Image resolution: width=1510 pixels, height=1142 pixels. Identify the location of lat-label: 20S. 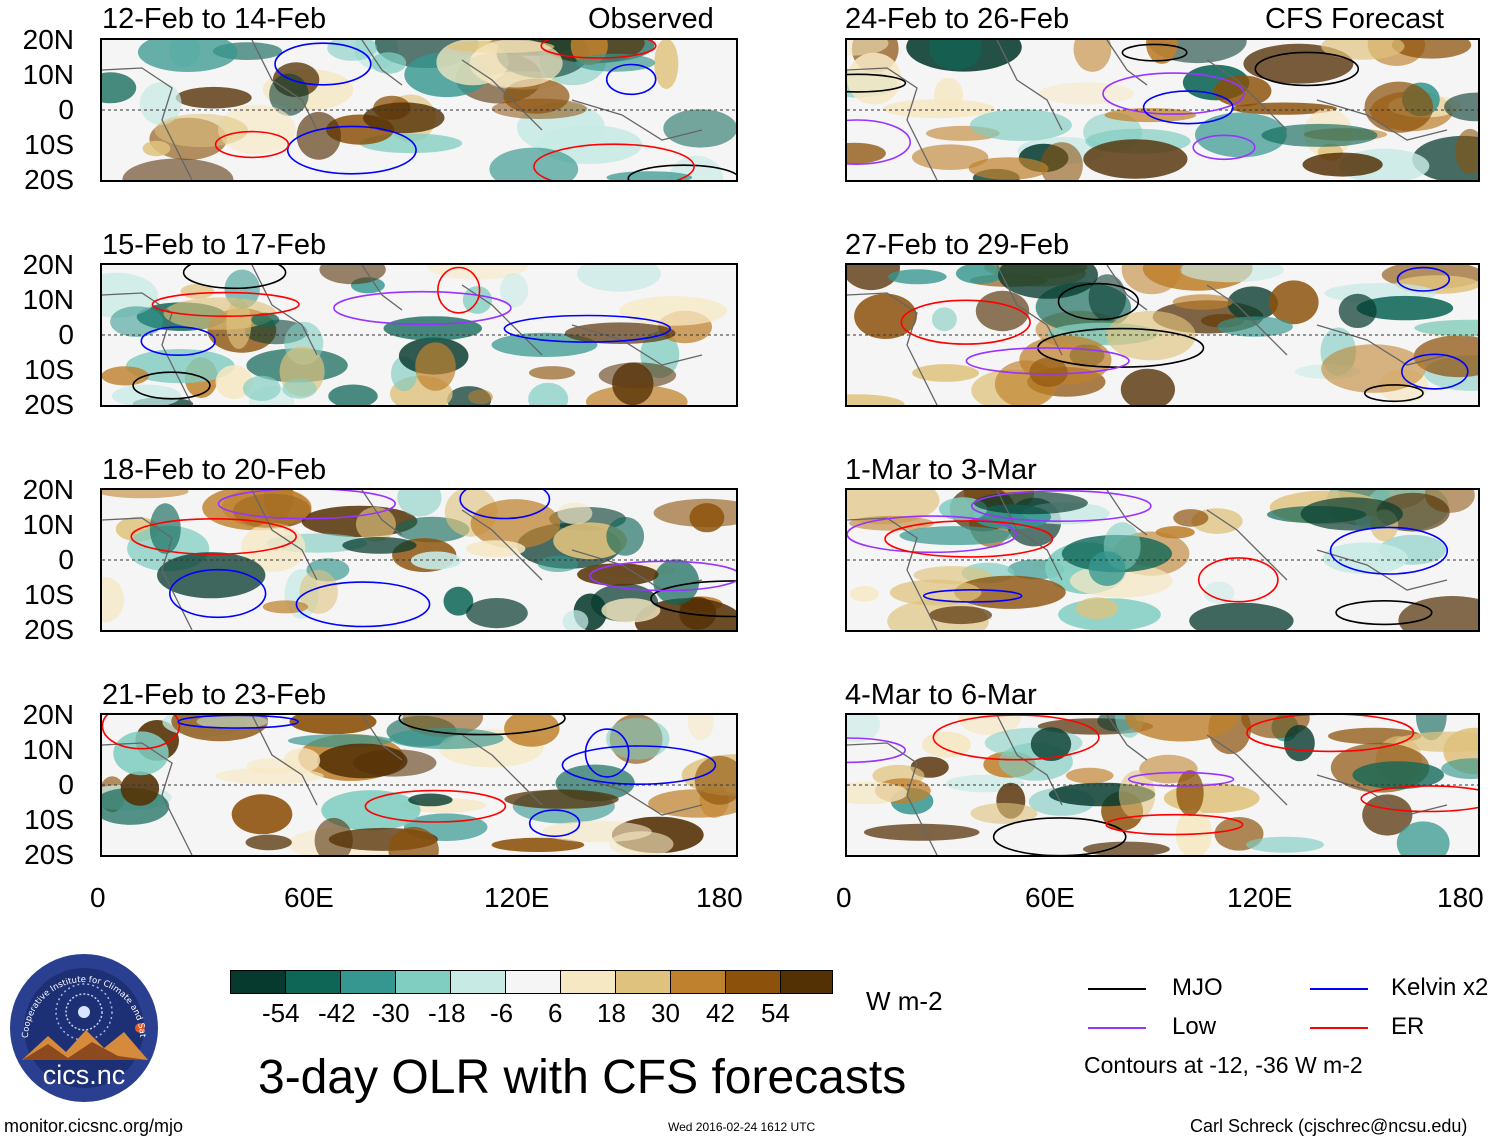
(49, 179).